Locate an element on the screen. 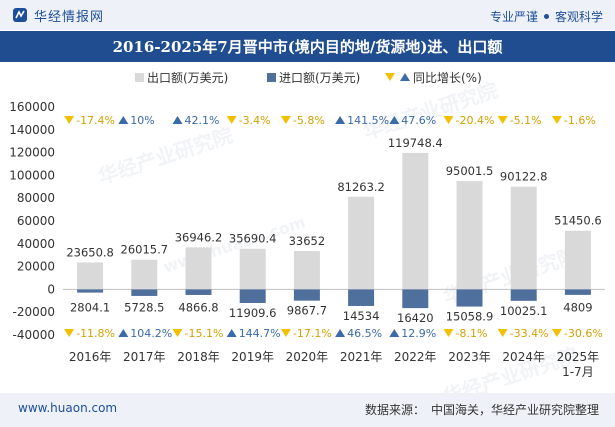 The height and width of the screenshot is (427, 615). export-growth-label: -5.1% is located at coordinates (526, 120).